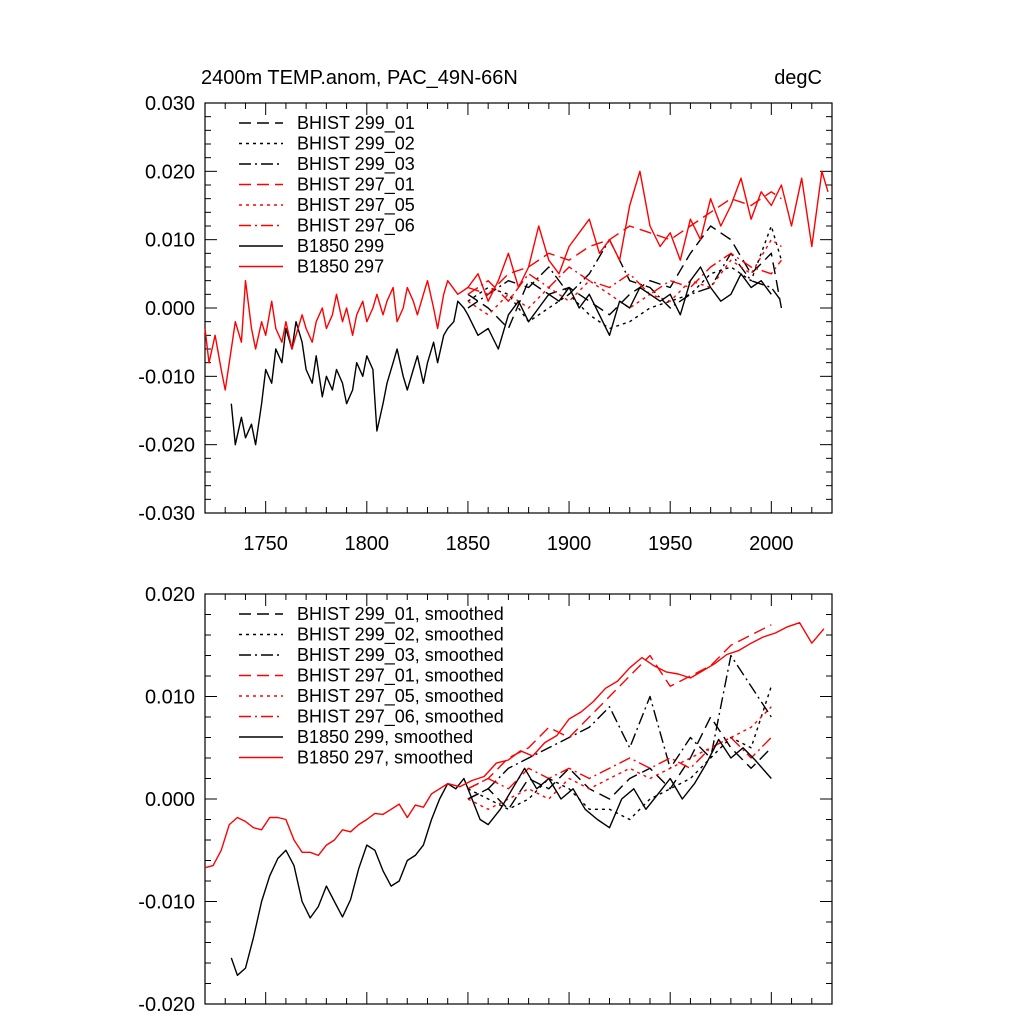 The image size is (1024, 1024). I want to click on legend-label: BHIST 299_03, so click(356, 164).